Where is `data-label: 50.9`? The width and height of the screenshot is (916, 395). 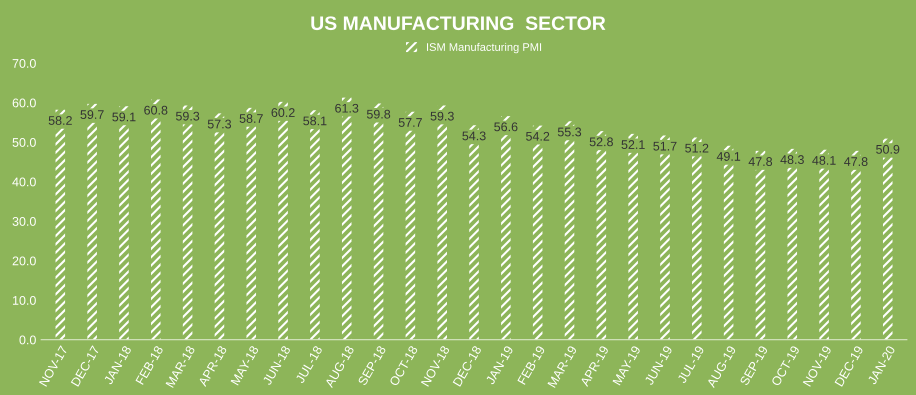
data-label: 50.9 is located at coordinates (888, 149).